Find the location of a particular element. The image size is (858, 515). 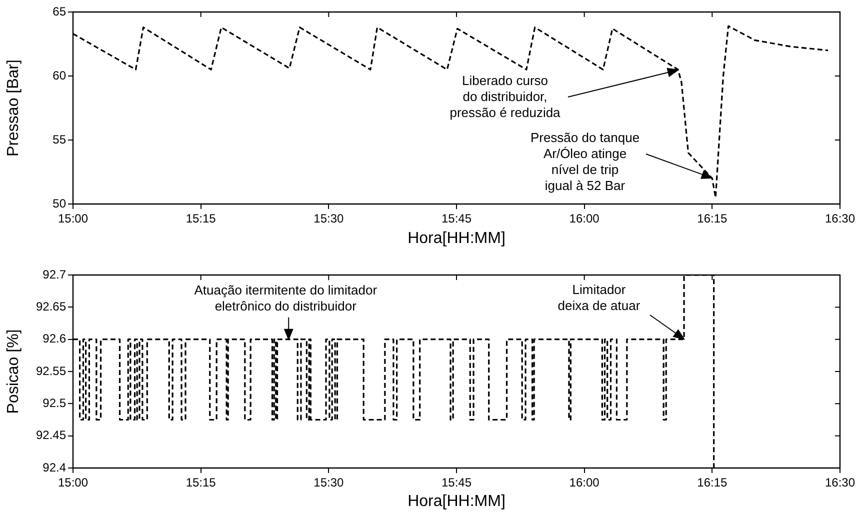

y-tick-label: 65 is located at coordinates (59, 11).